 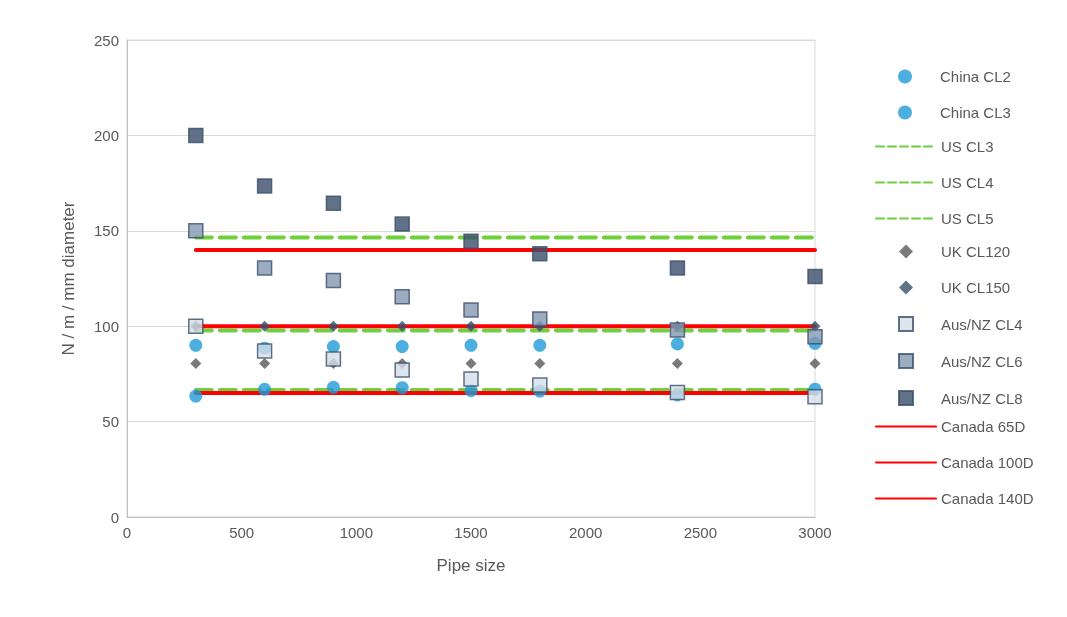 I want to click on legend-label: China CL3, so click(x=975, y=112).